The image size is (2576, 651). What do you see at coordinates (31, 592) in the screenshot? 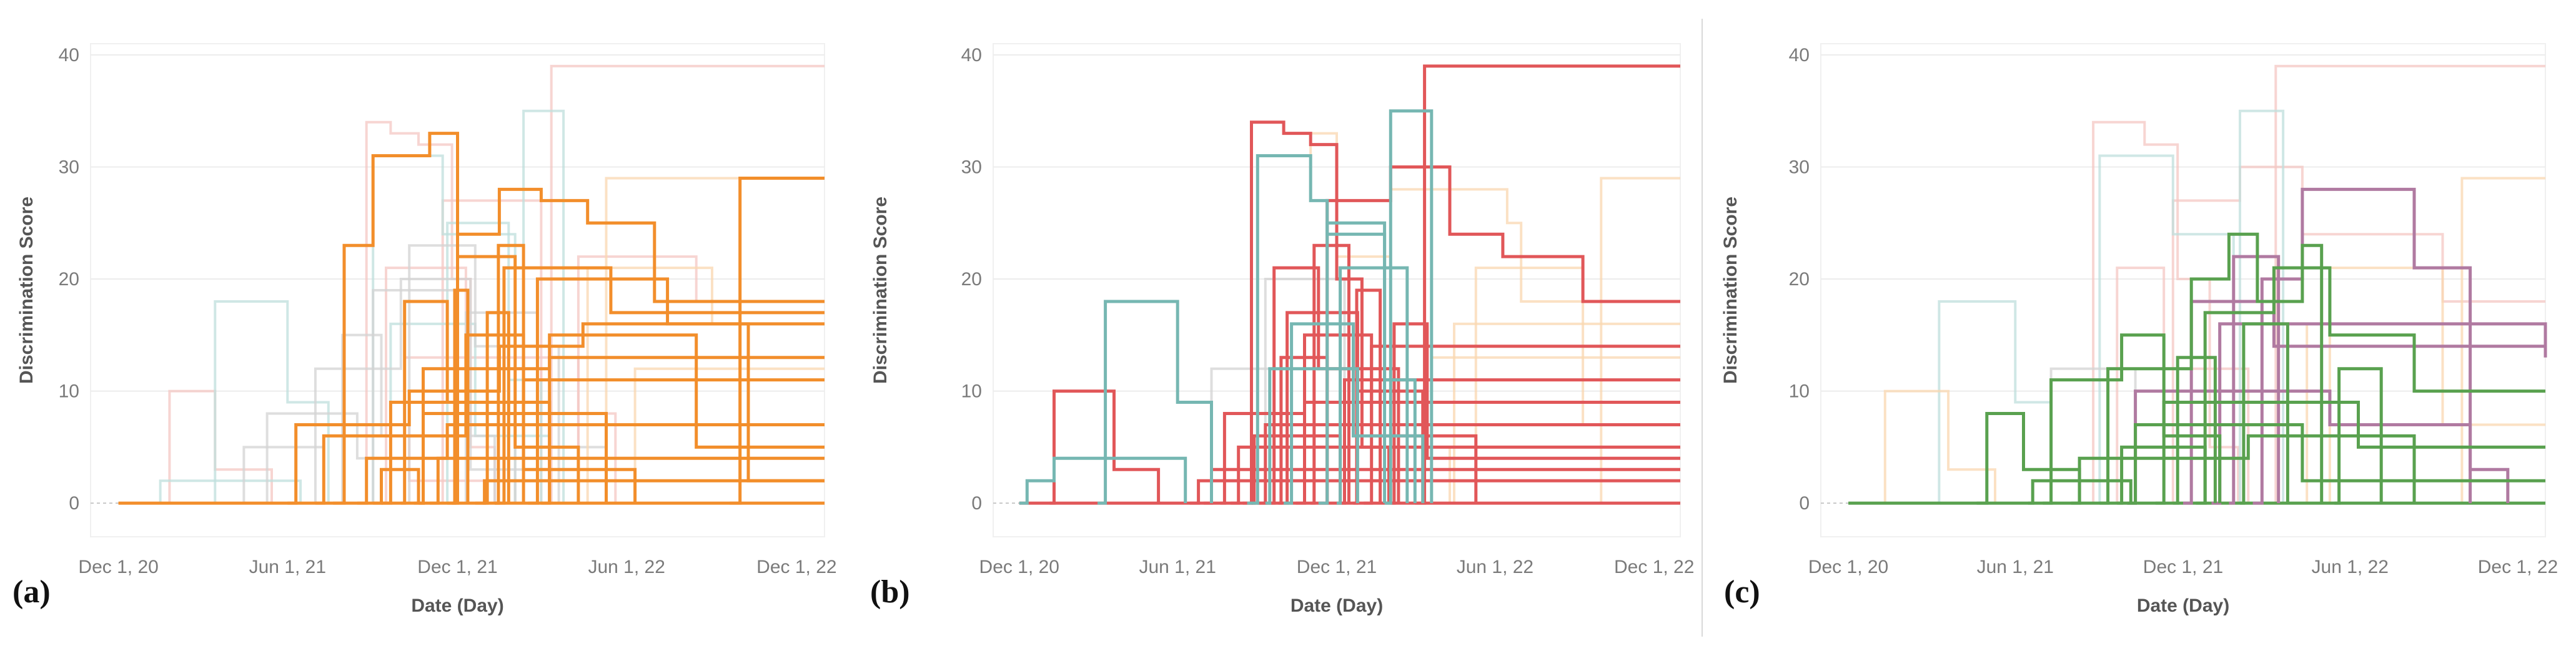
I see `panel-label: (a)` at bounding box center [31, 592].